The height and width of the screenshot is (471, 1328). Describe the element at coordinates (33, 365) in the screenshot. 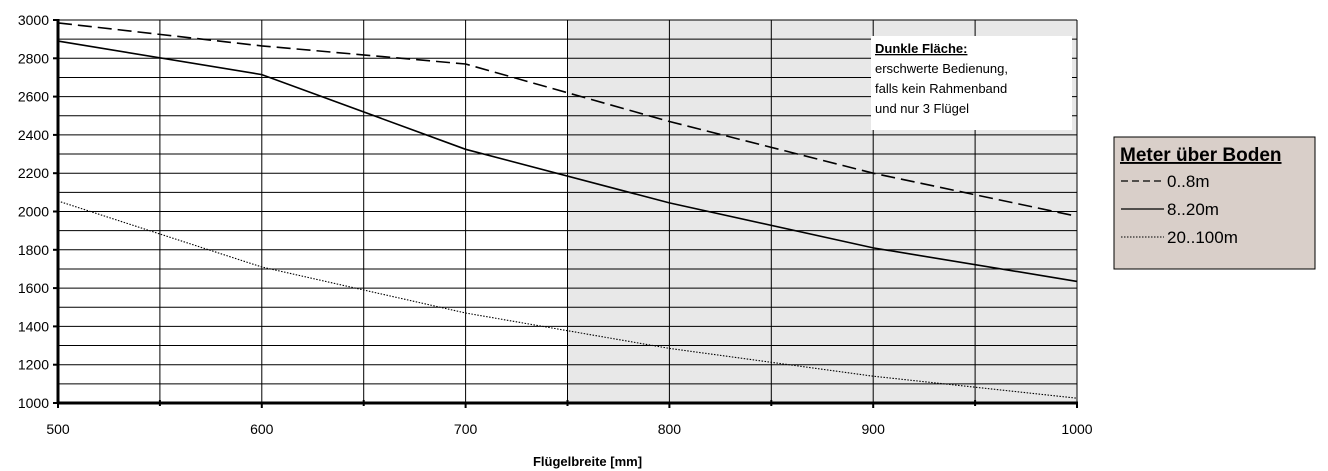

I see `y-tick-label: 1200` at that location.